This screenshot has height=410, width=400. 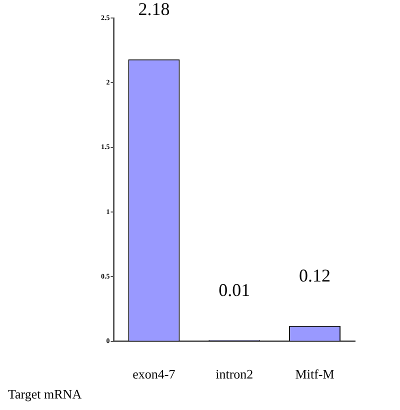 What do you see at coordinates (234, 290) in the screenshot?
I see `data-label: 0.01` at bounding box center [234, 290].